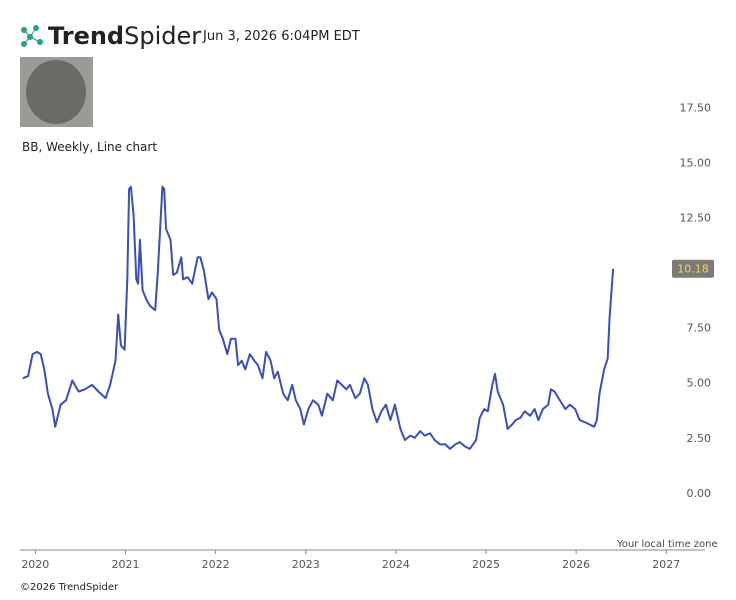  I want to click on last-price-label: 10.18, so click(693, 269).